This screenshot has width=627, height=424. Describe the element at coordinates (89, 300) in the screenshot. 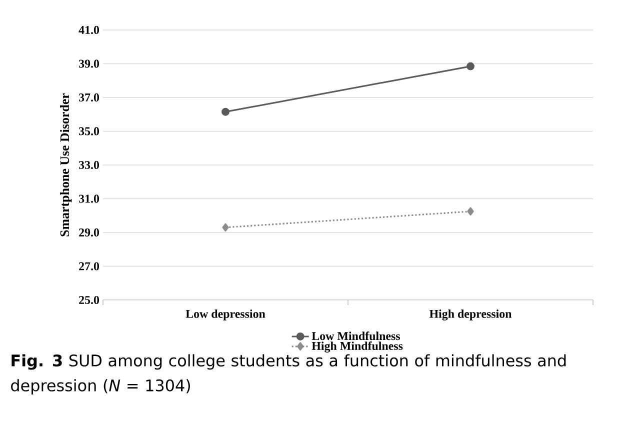

I see `y-tick-label: 25.0` at that location.